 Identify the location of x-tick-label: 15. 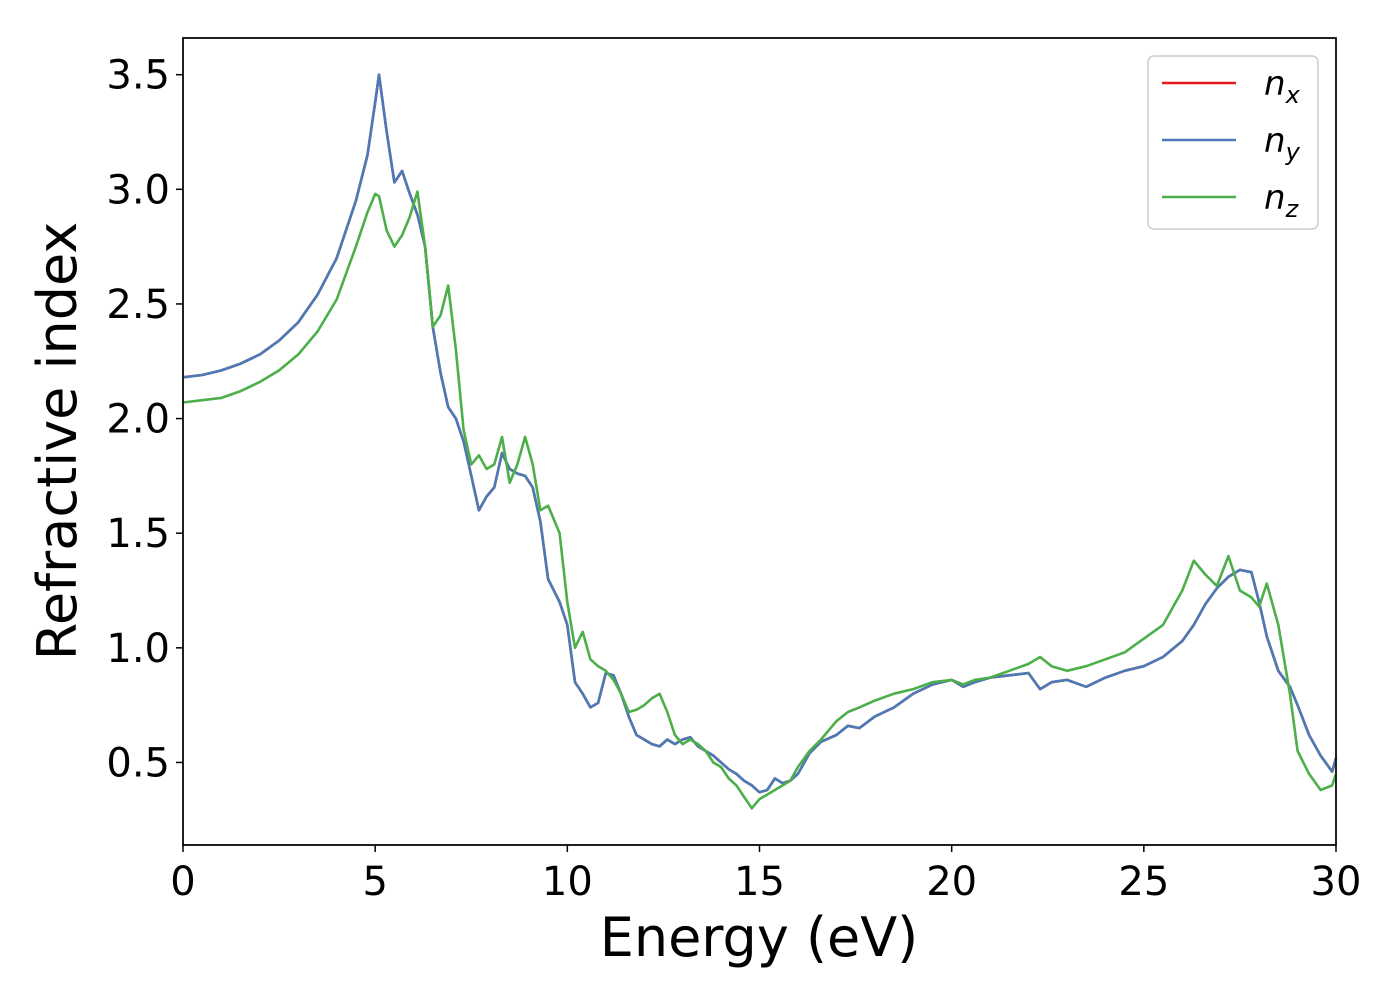
(759, 882).